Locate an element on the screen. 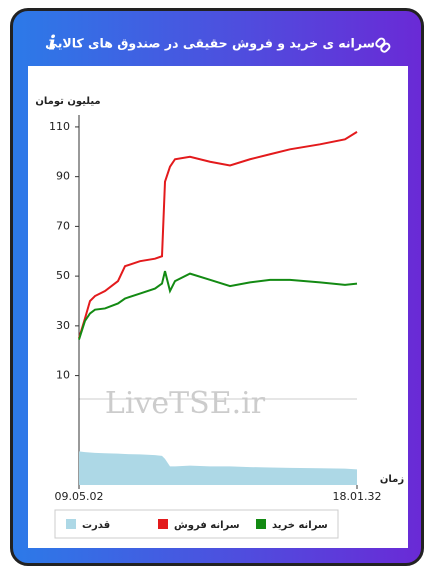 The height and width of the screenshot is (576, 434). y-tick-label: 50 is located at coordinates (63, 275).